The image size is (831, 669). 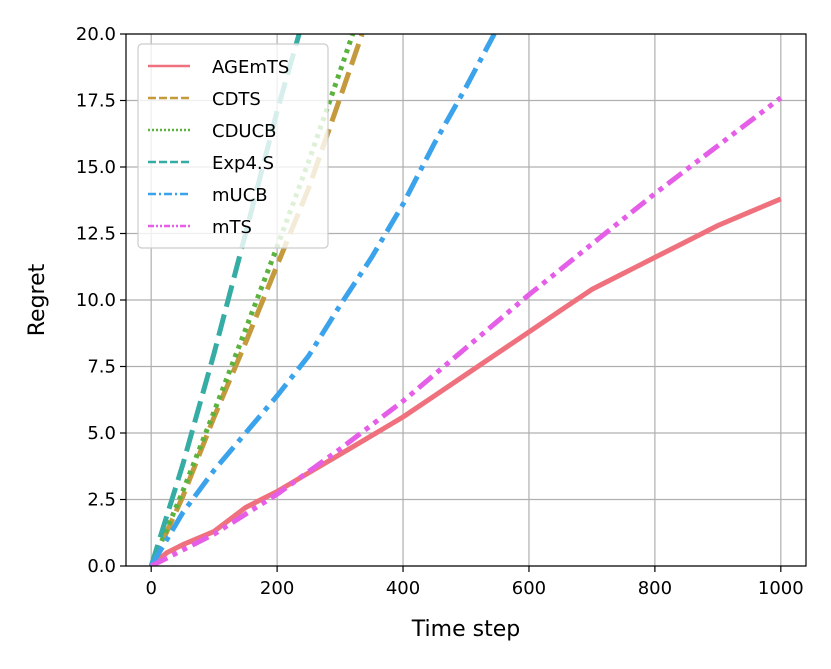 What do you see at coordinates (781, 588) in the screenshot?
I see `x-tick-label: 1000` at bounding box center [781, 588].